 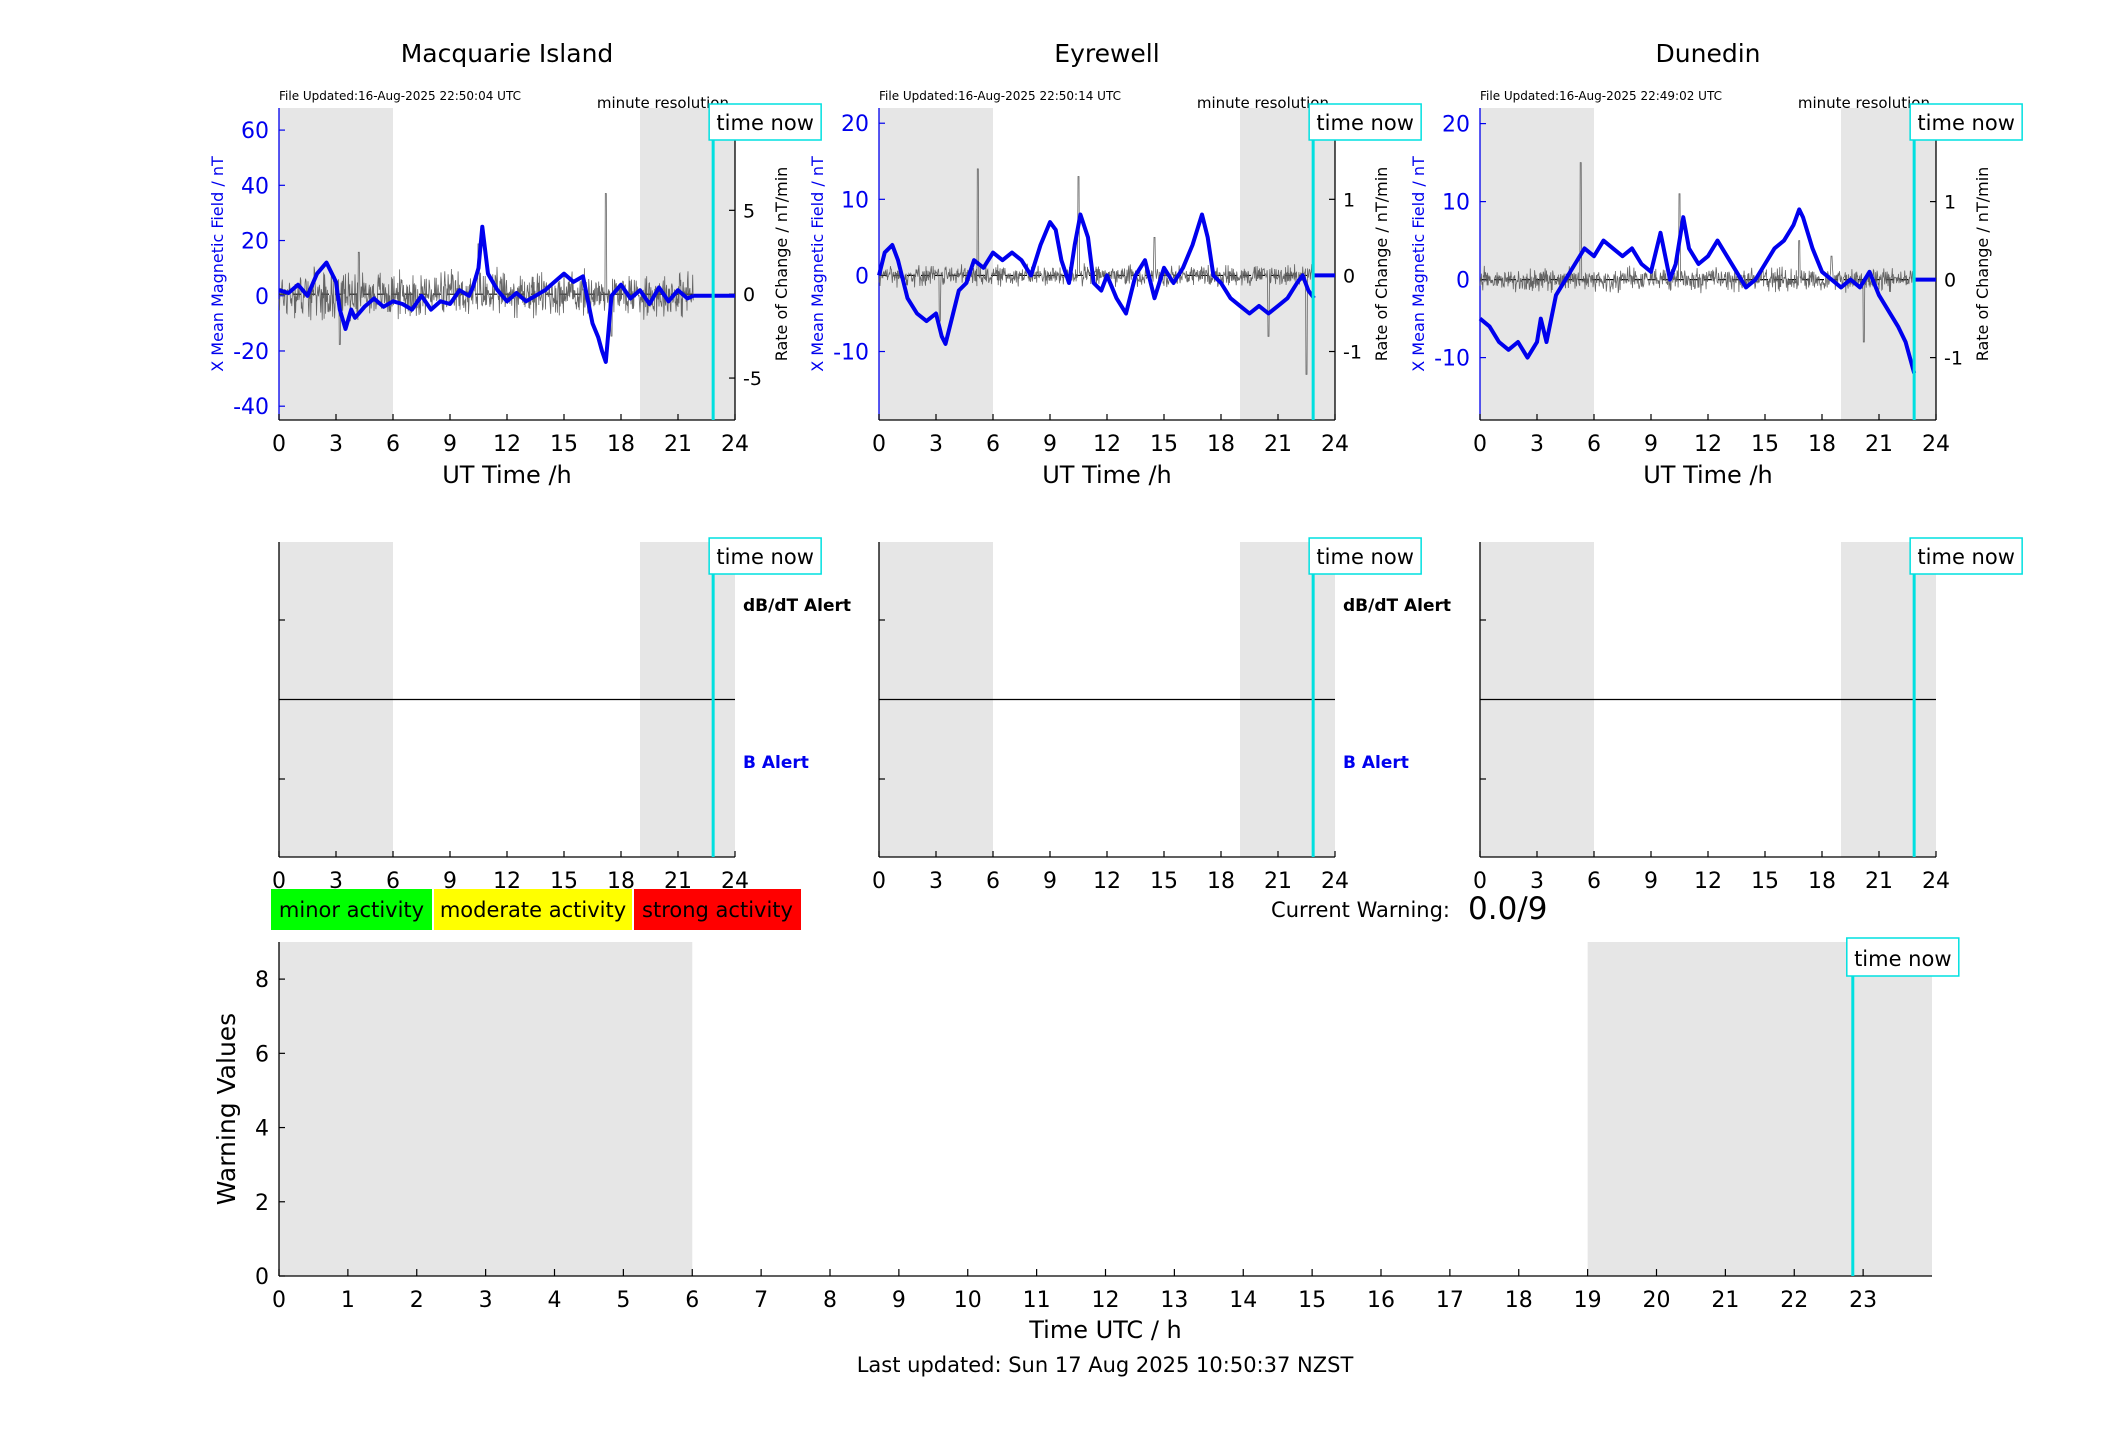 What do you see at coordinates (1450, 1300) in the screenshot?
I see `warning-x-tick-label: 17` at bounding box center [1450, 1300].